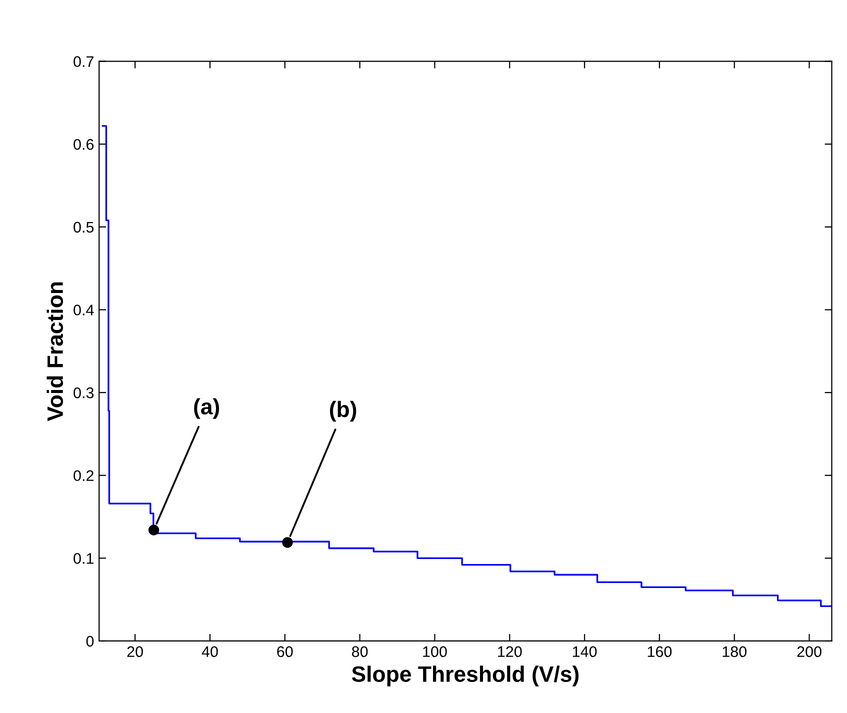 The height and width of the screenshot is (713, 847). What do you see at coordinates (55, 352) in the screenshot?
I see `y-axis-title: Void Fraction` at bounding box center [55, 352].